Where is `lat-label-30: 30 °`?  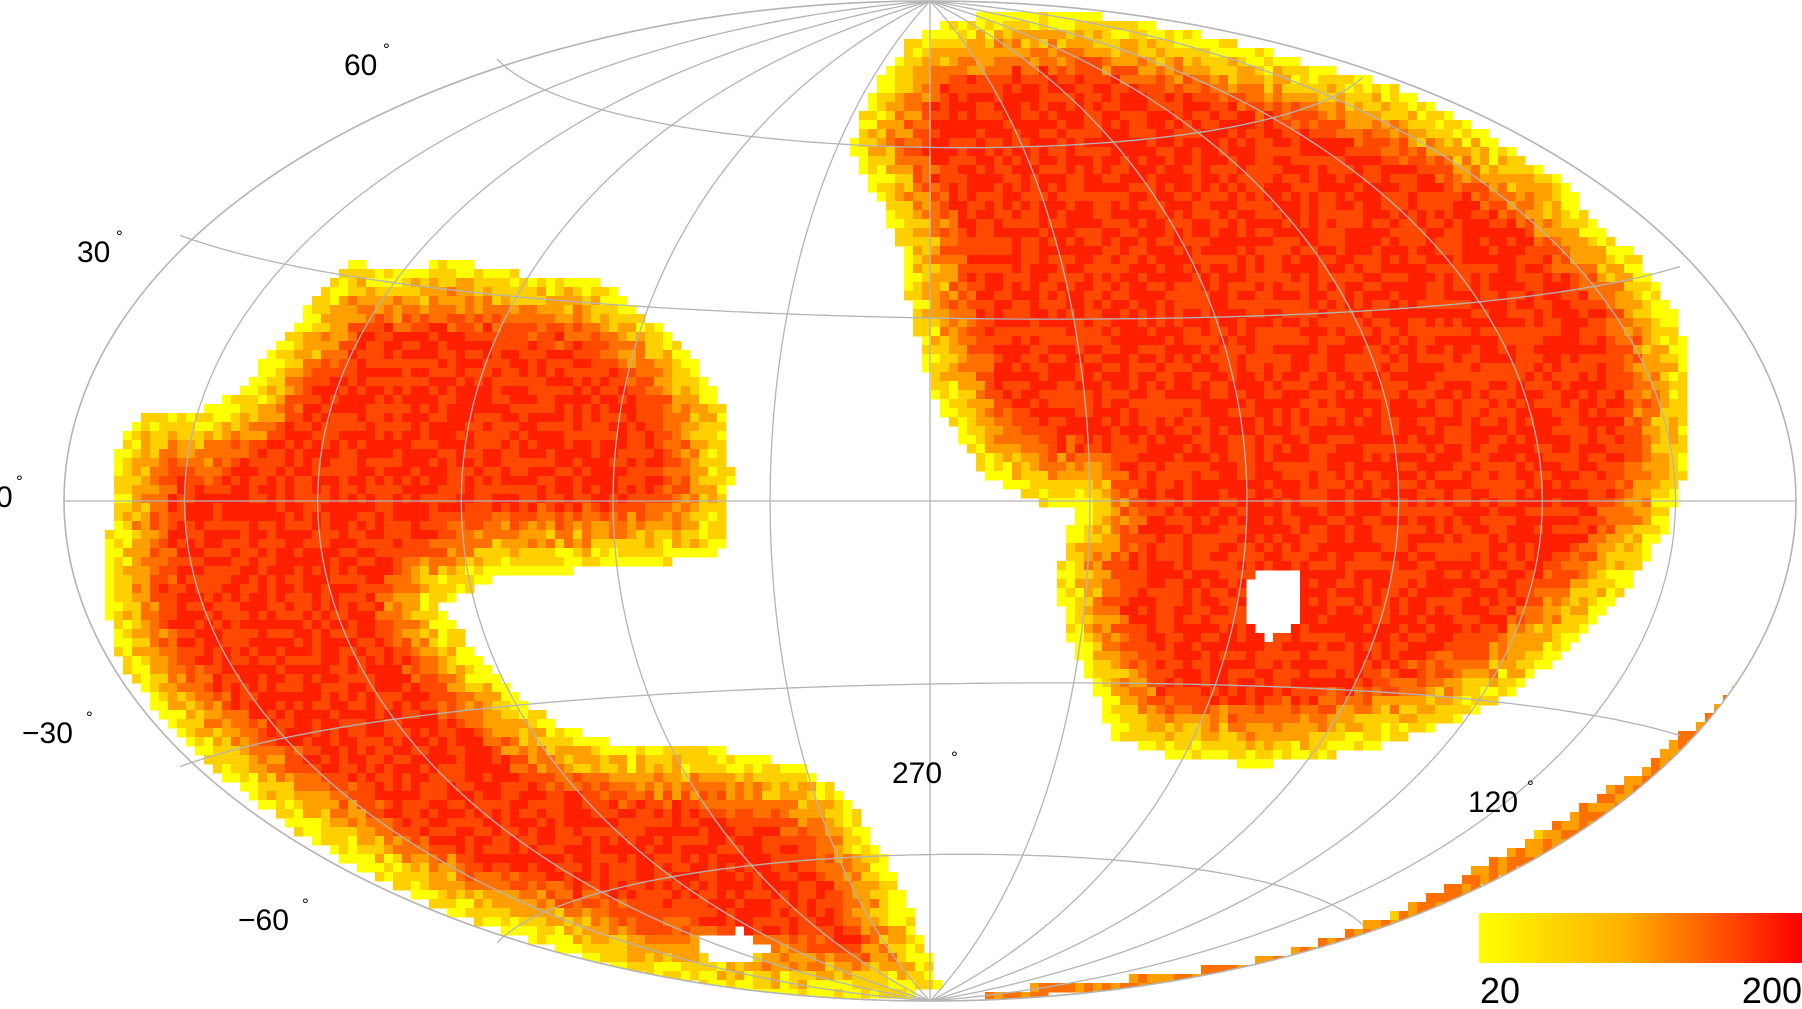
lat-label-30: 30 ° is located at coordinates (100, 248).